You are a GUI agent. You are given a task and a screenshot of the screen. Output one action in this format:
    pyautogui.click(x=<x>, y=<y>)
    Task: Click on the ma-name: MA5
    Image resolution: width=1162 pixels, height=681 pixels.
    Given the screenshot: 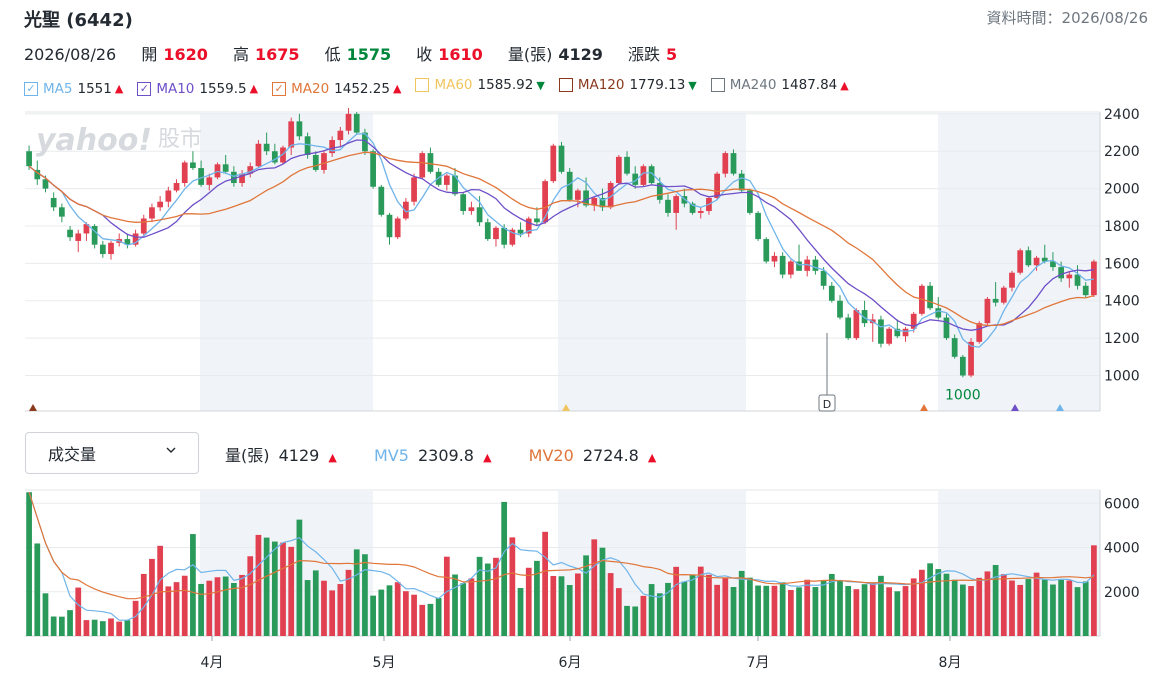 What is the action you would take?
    pyautogui.click(x=58, y=88)
    